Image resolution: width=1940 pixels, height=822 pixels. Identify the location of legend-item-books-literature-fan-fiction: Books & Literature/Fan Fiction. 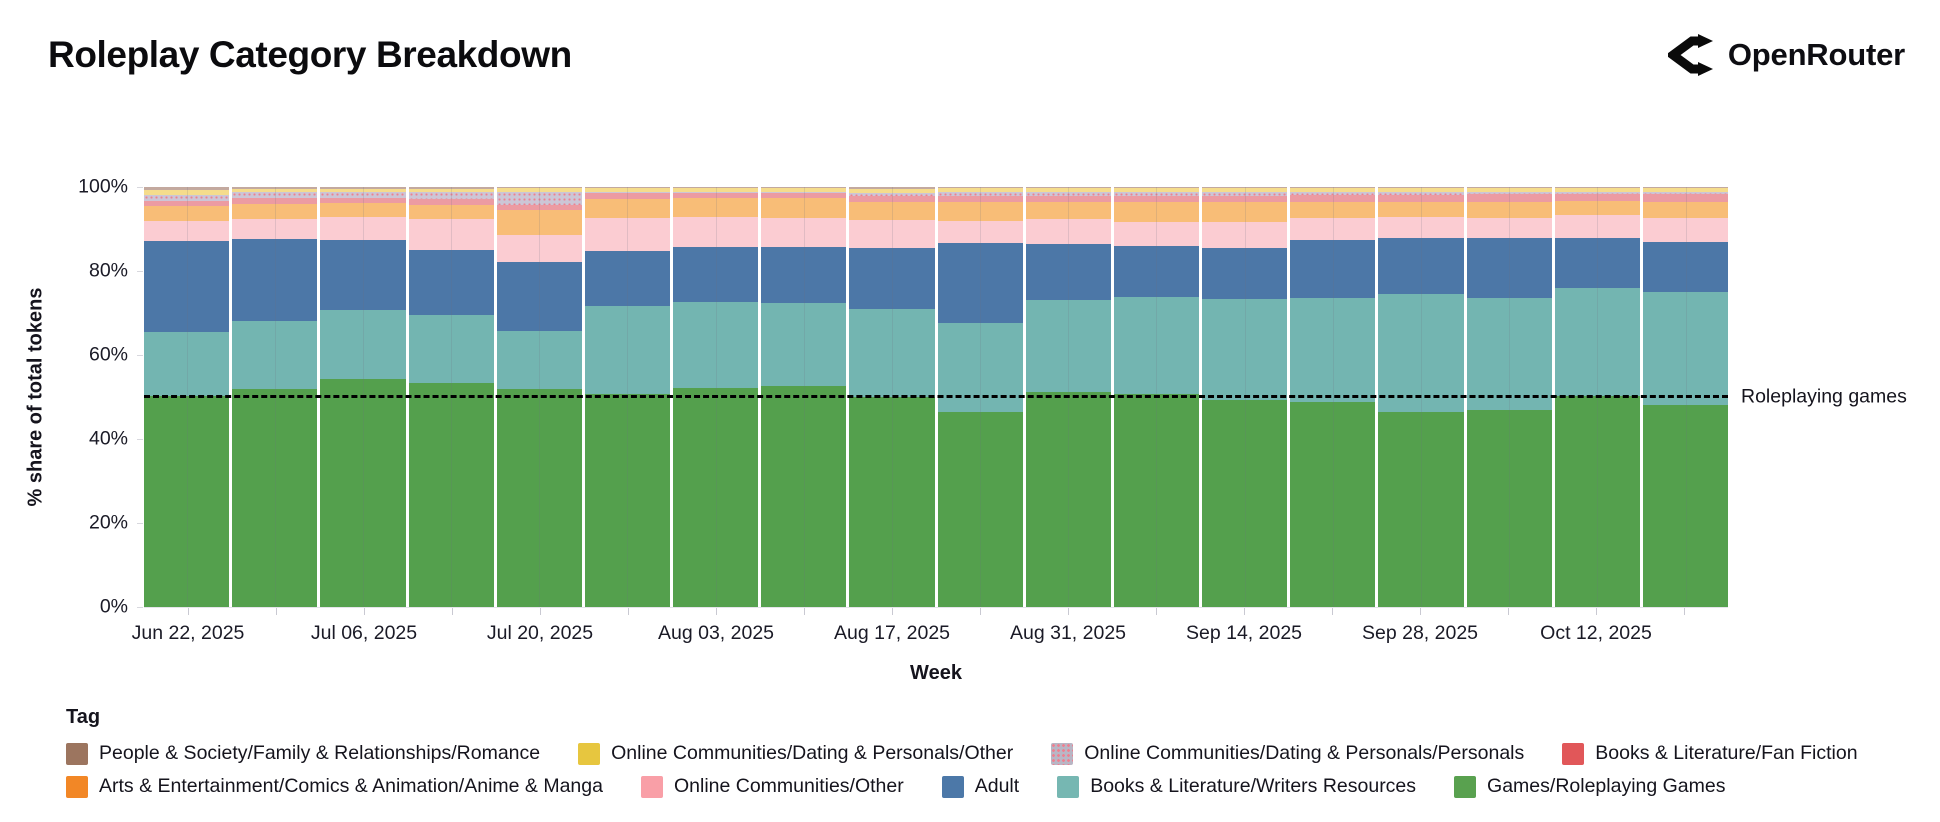
(1710, 753).